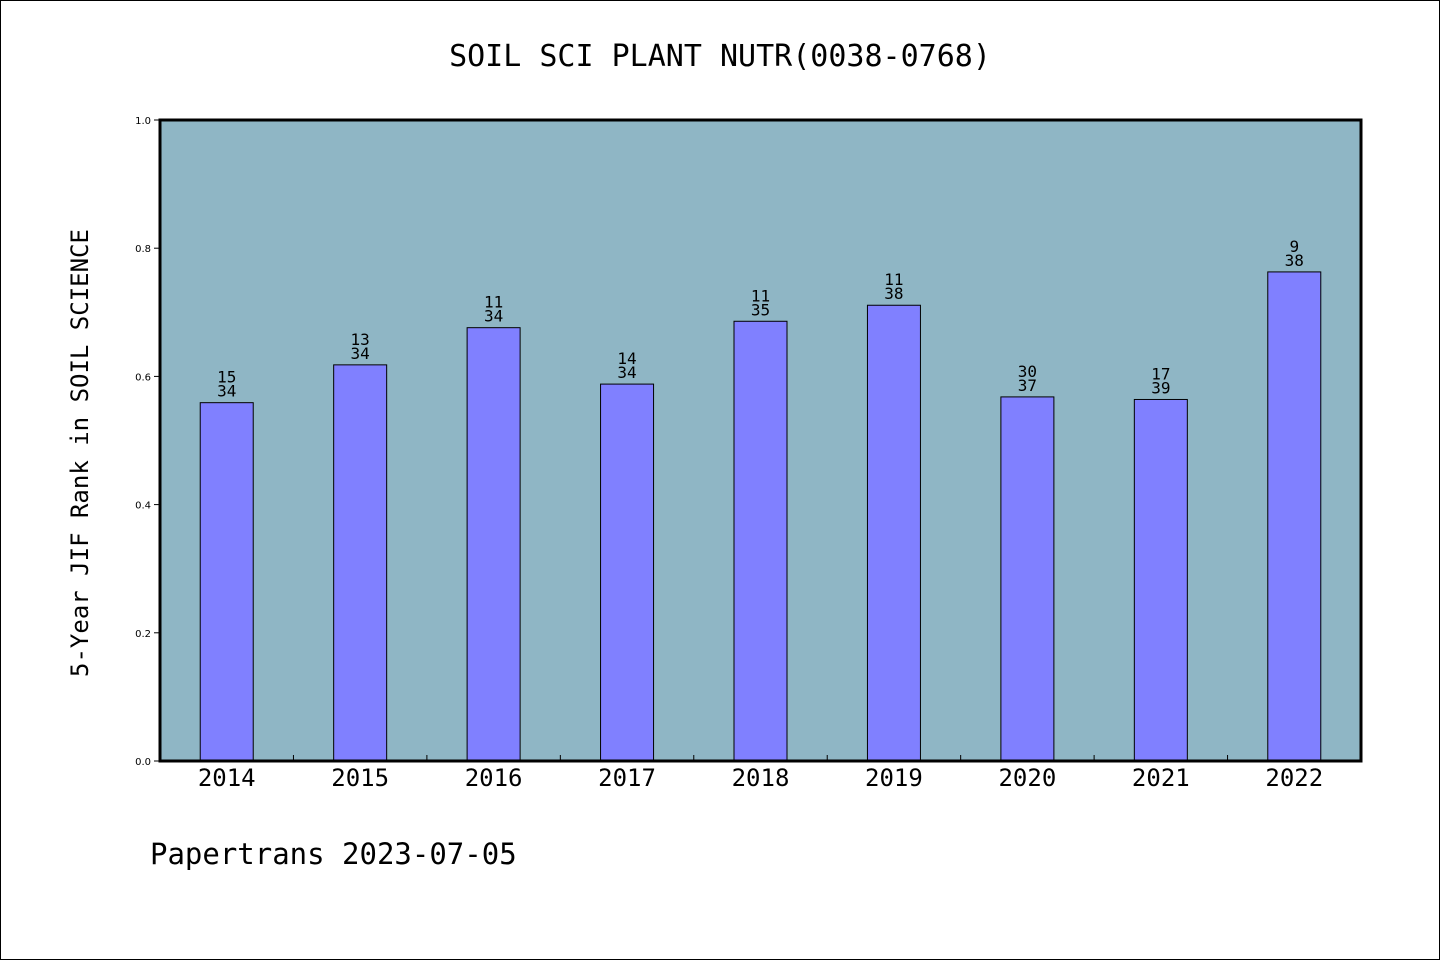 The width and height of the screenshot is (1440, 960). I want to click on rank-label: 9, so click(1294, 246).